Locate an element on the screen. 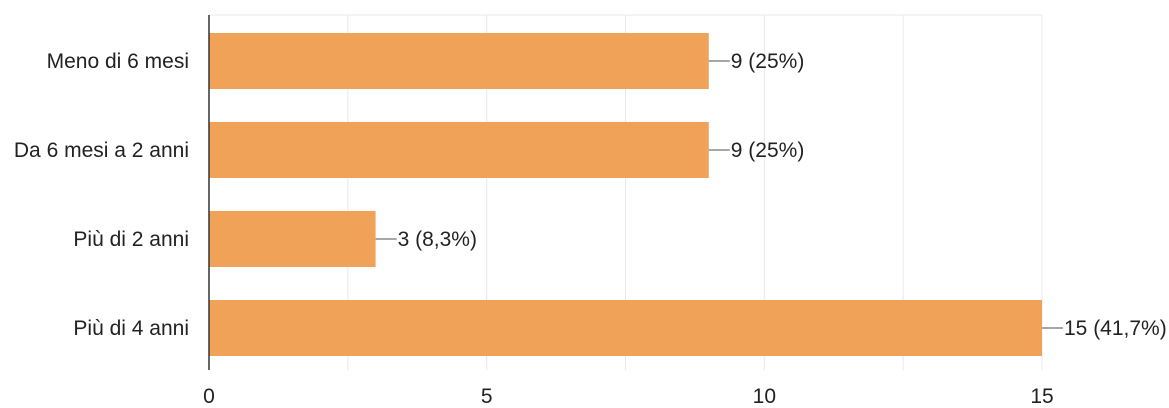 The width and height of the screenshot is (1169, 408). x-tick-label: 10 is located at coordinates (764, 396).